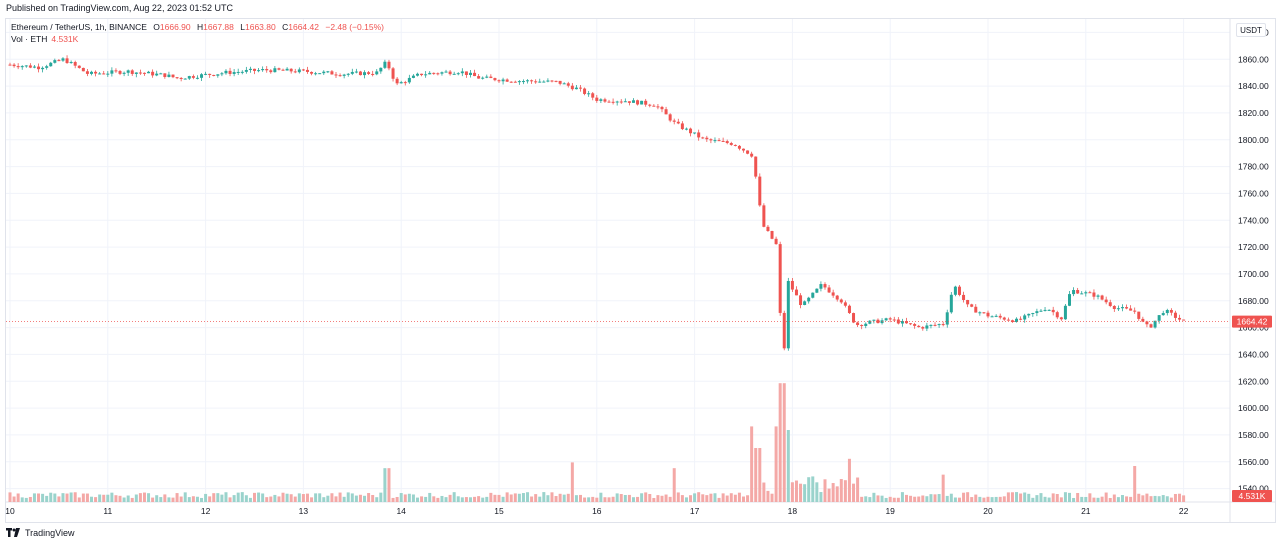 The height and width of the screenshot is (545, 1280). Describe the element at coordinates (1251, 30) in the screenshot. I see `currency-button: USDT` at that location.